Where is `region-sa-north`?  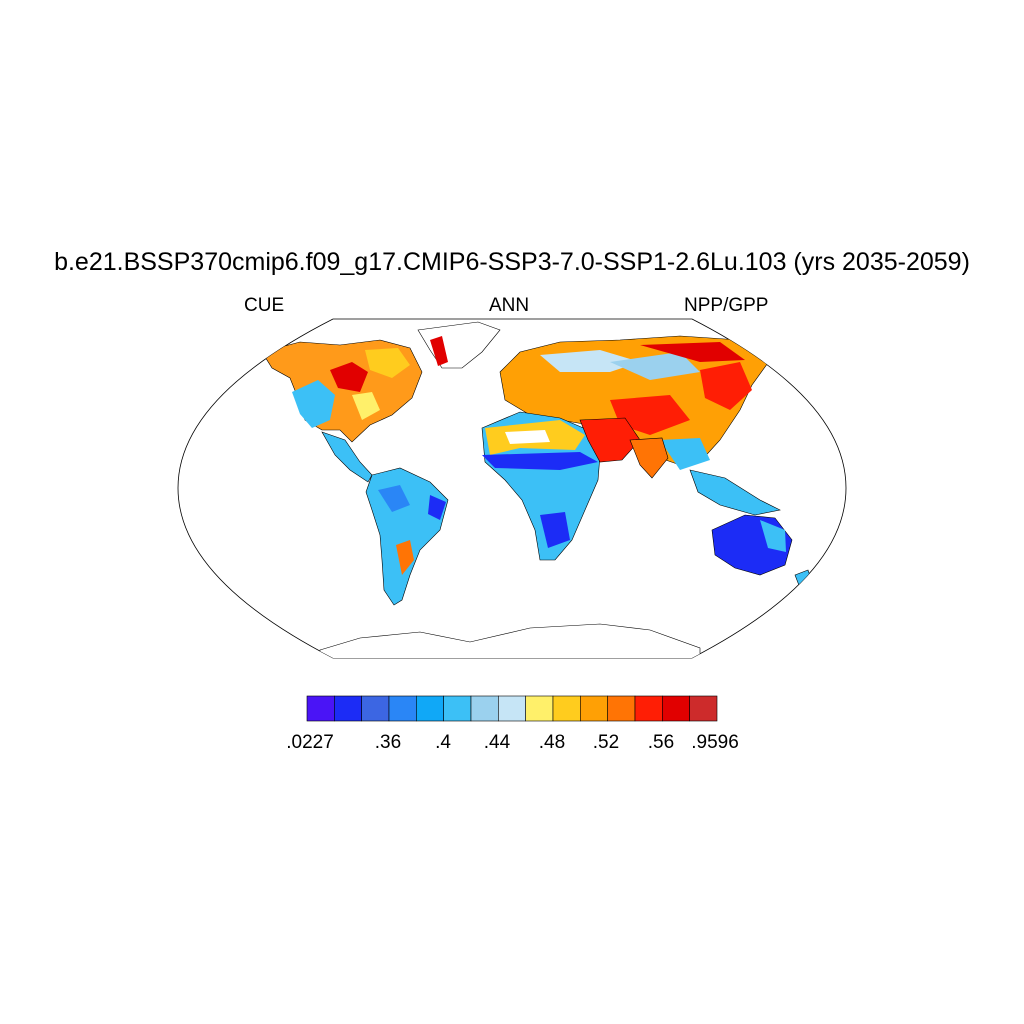 region-sa-north is located at coordinates (394, 498).